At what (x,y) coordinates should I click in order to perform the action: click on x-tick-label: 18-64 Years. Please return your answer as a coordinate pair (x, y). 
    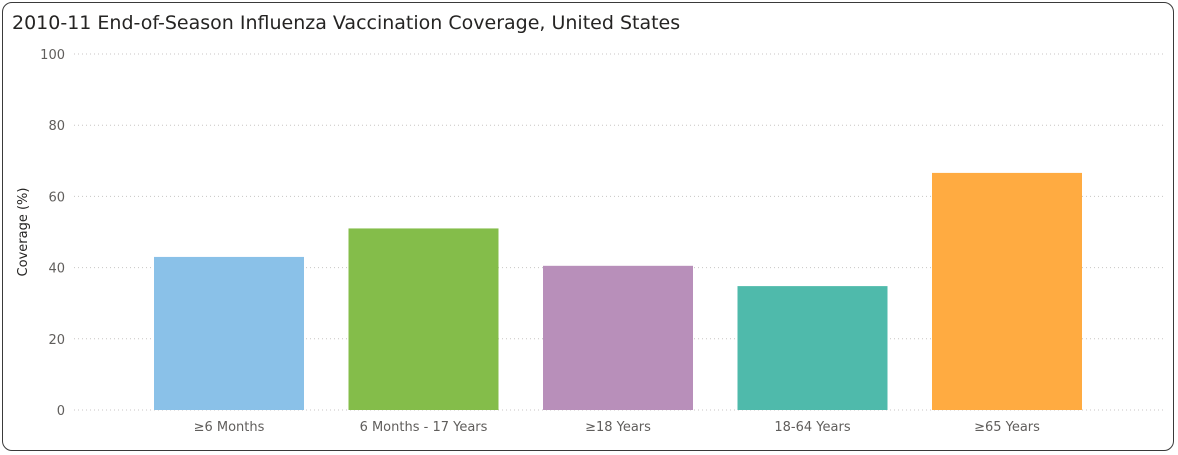
    Looking at the image, I should click on (812, 427).